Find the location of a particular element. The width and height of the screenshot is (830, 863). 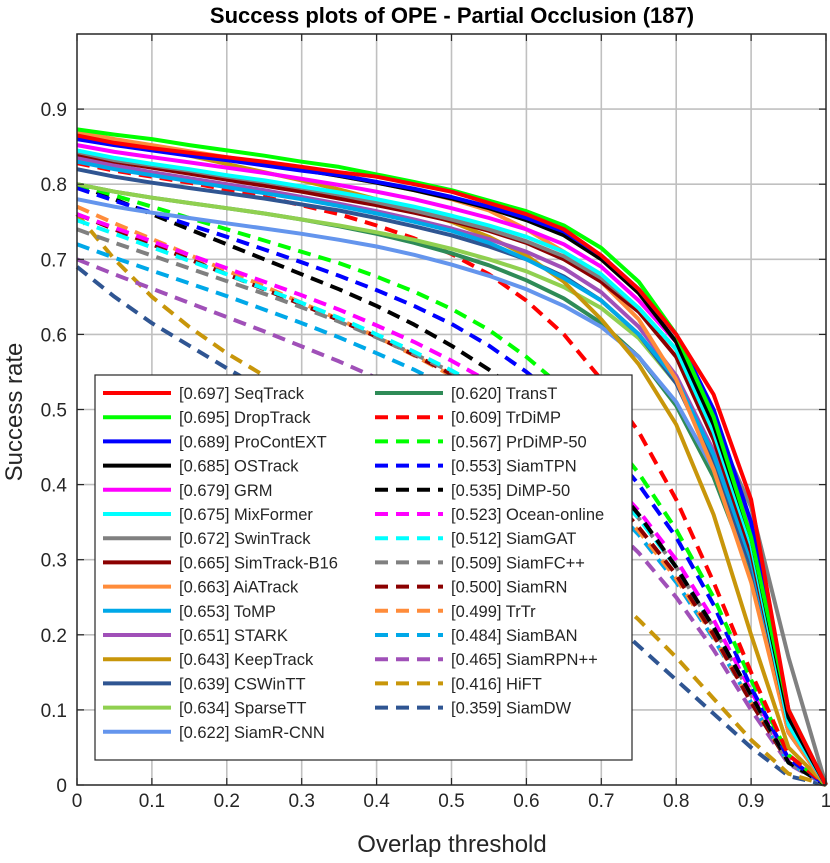

y-tick-label: 0.7 is located at coordinates (54, 260).